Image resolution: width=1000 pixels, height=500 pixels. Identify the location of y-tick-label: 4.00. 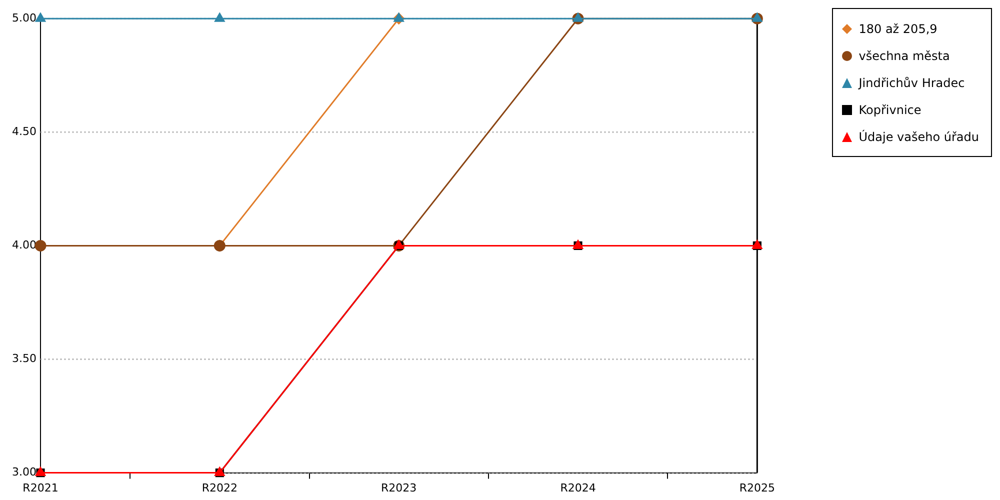
(24, 245).